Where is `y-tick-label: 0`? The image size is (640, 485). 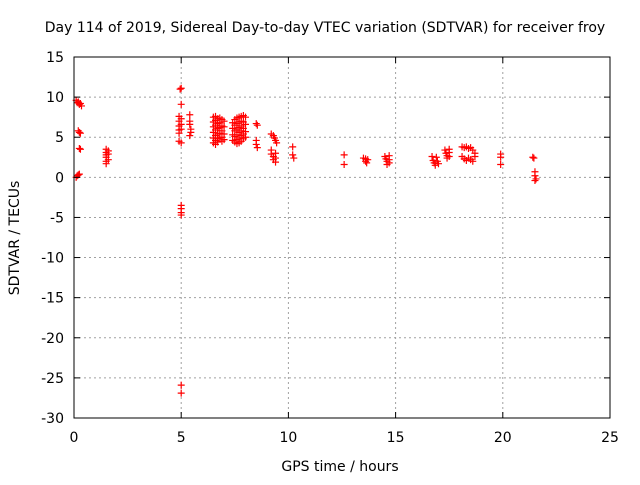
y-tick-label: 0 is located at coordinates (59, 178).